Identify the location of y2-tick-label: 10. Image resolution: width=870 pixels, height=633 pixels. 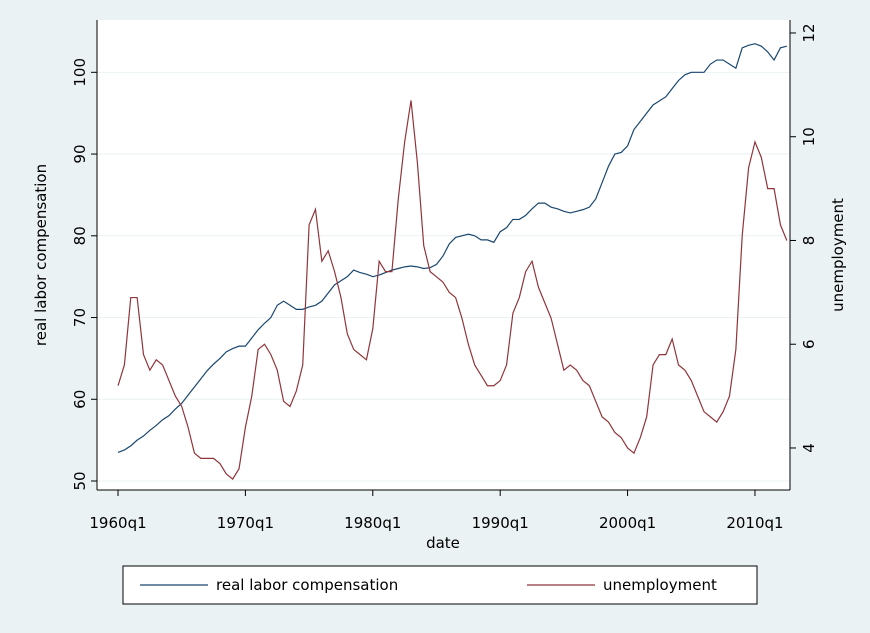
(809, 136).